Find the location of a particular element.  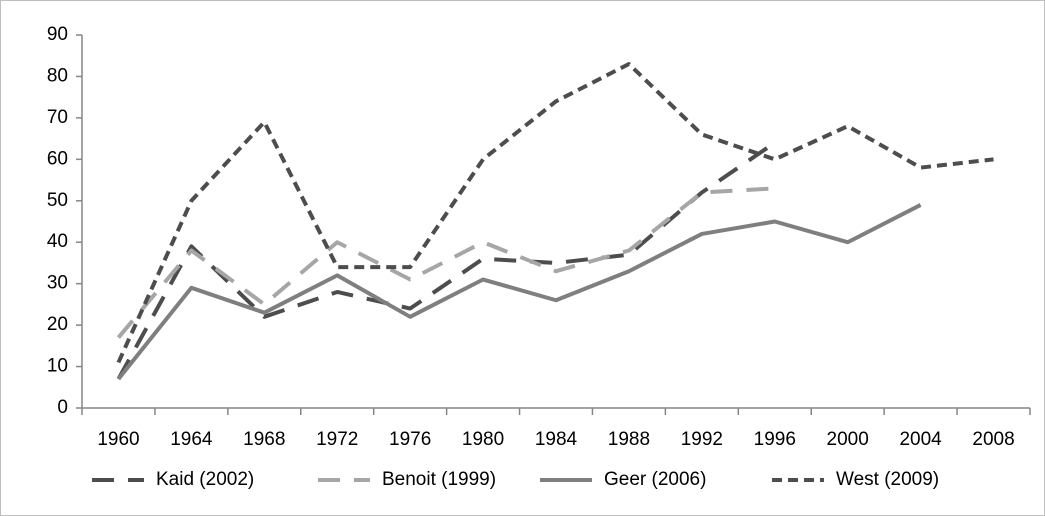

x-tick-label: 1980 is located at coordinates (483, 439).